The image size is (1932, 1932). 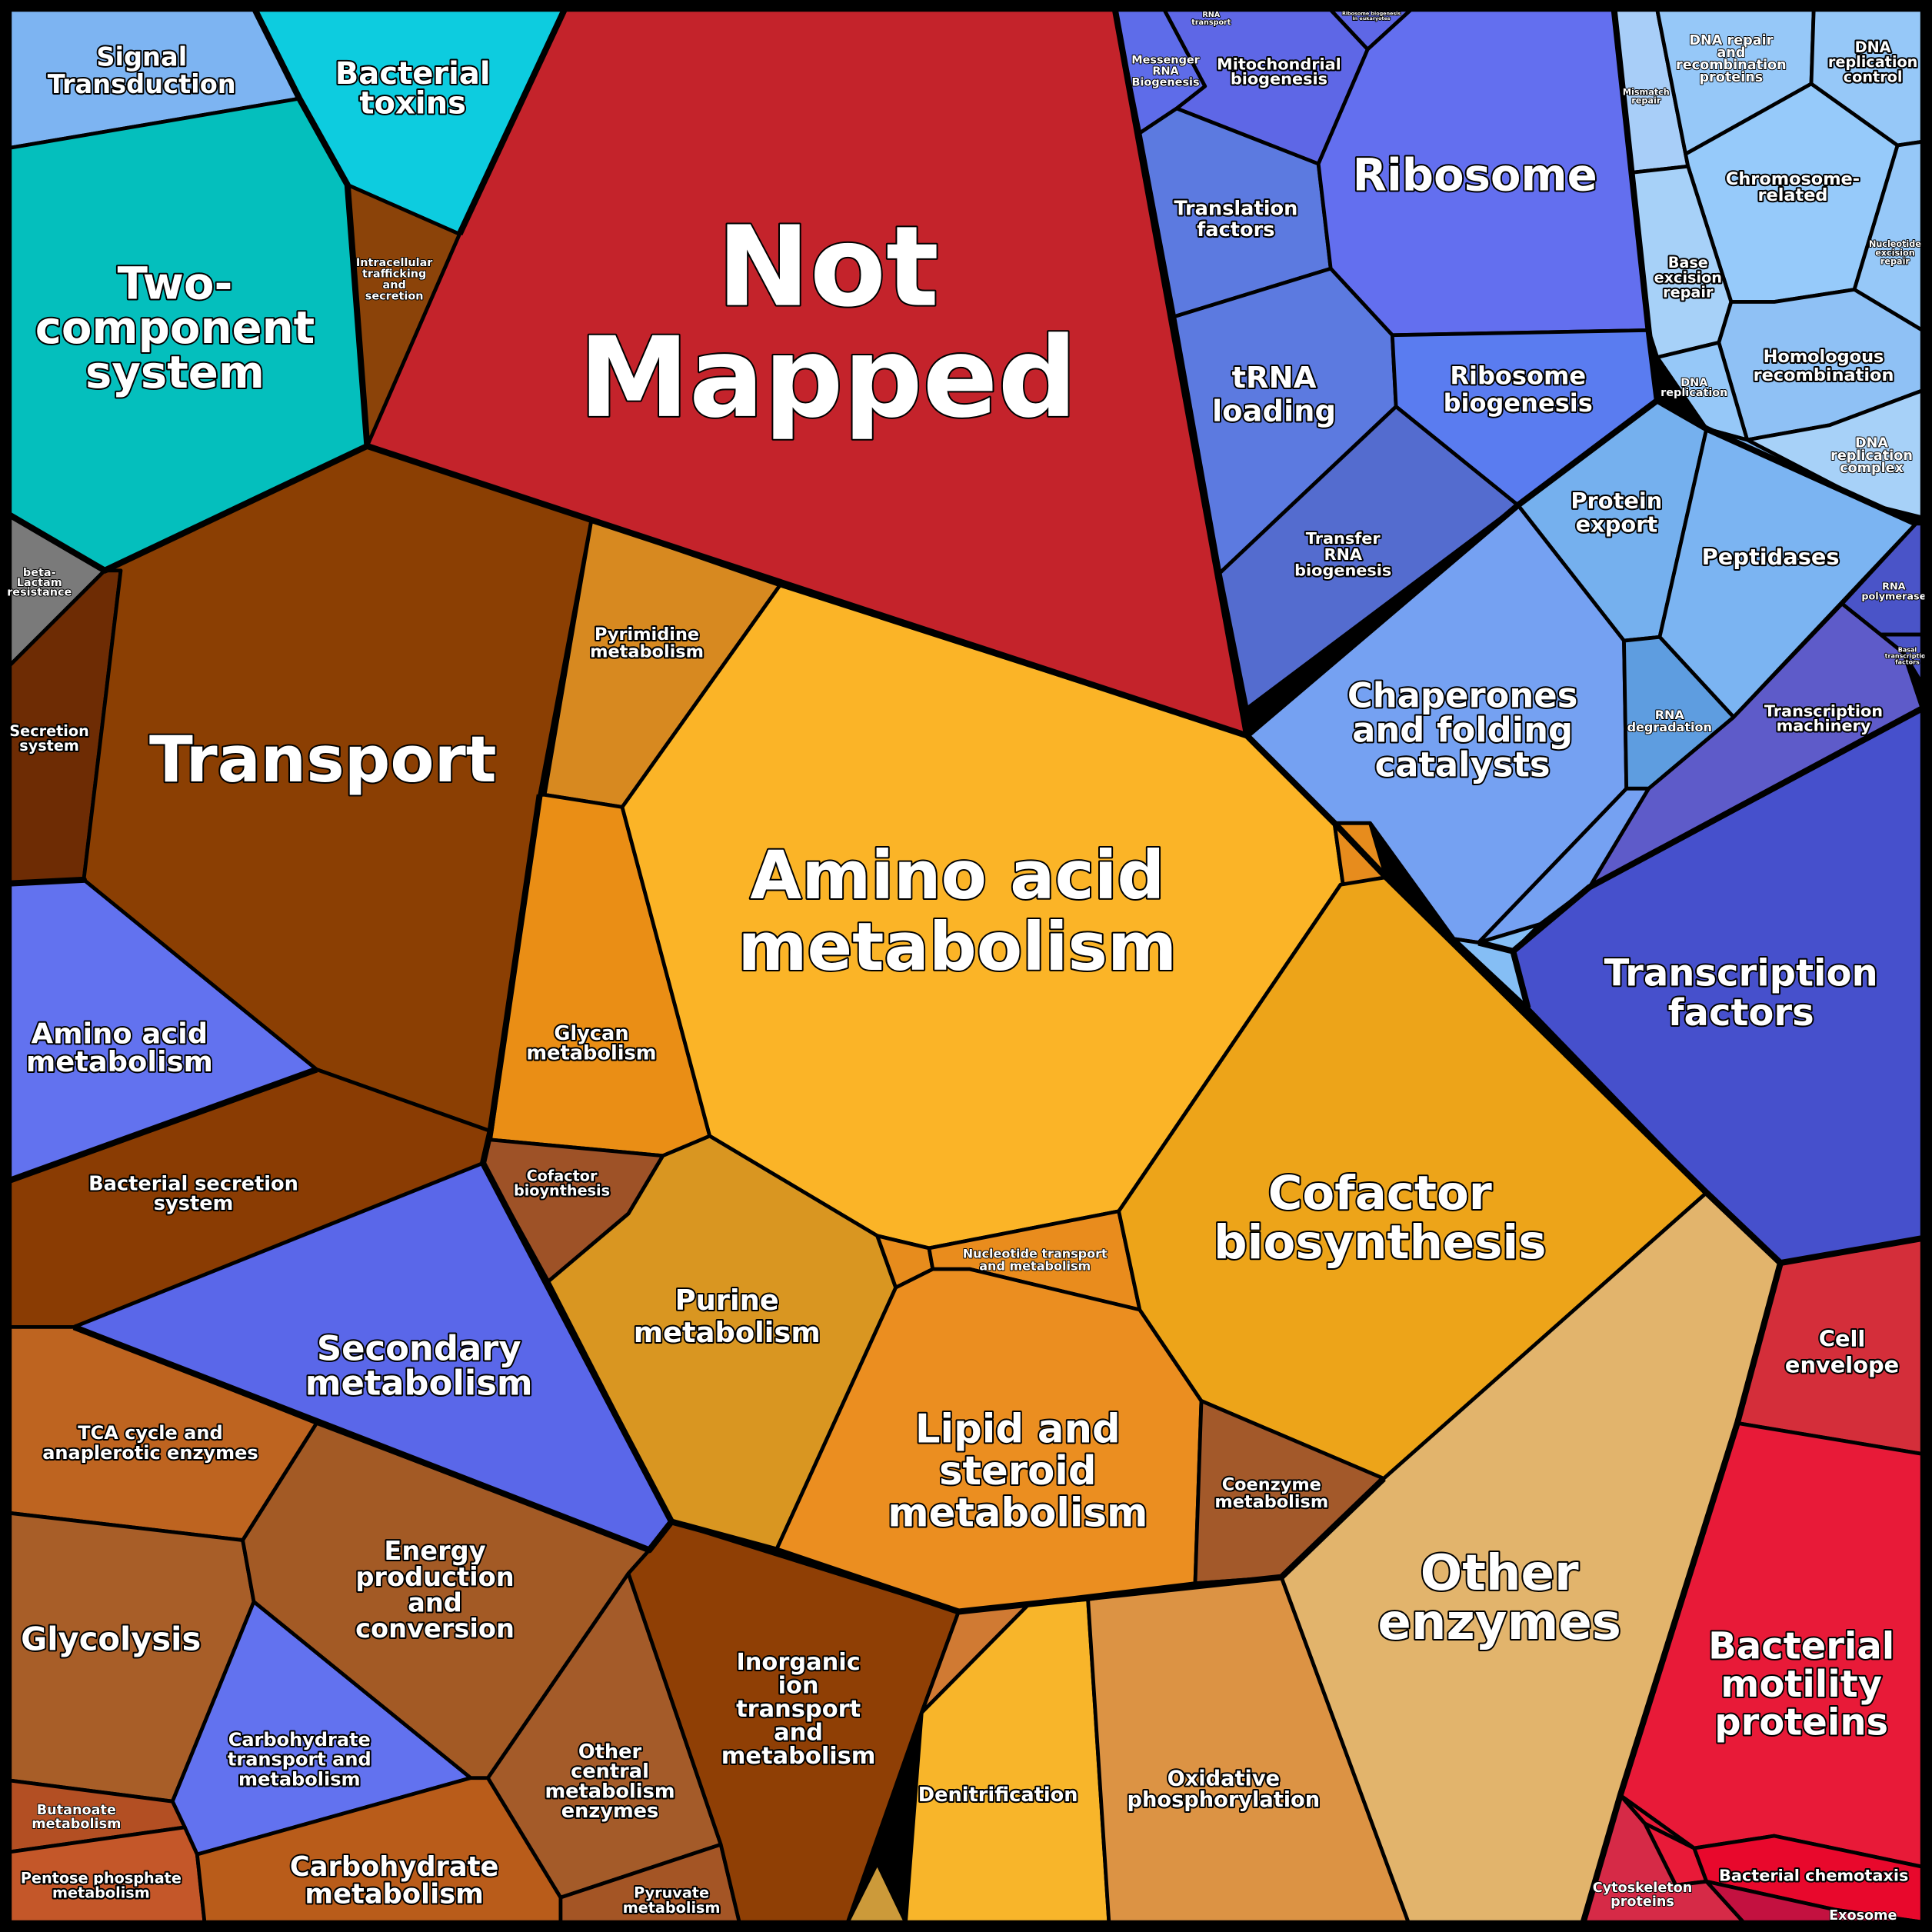 I want to click on base-excision-label: Base excision repair, so click(x=1688, y=277).